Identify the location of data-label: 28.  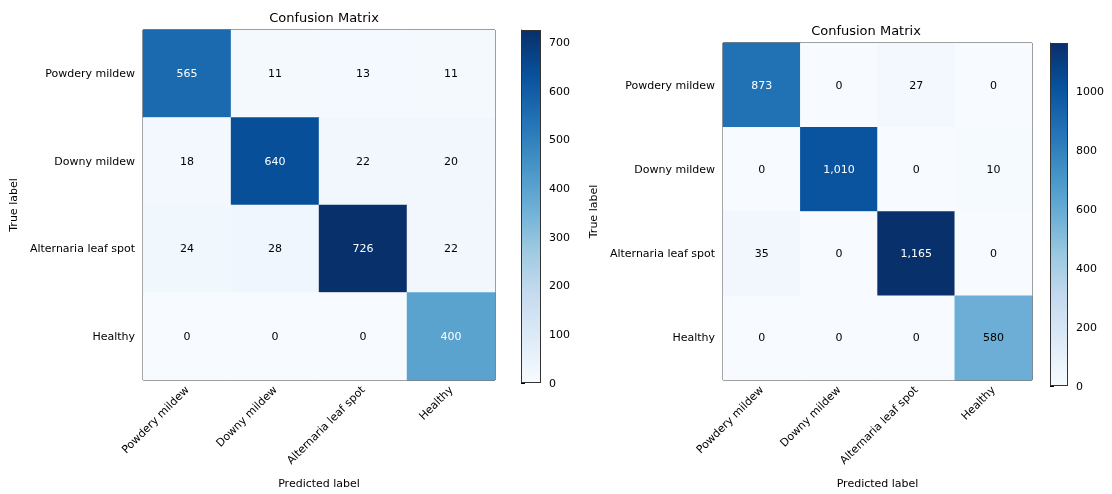
(275, 249).